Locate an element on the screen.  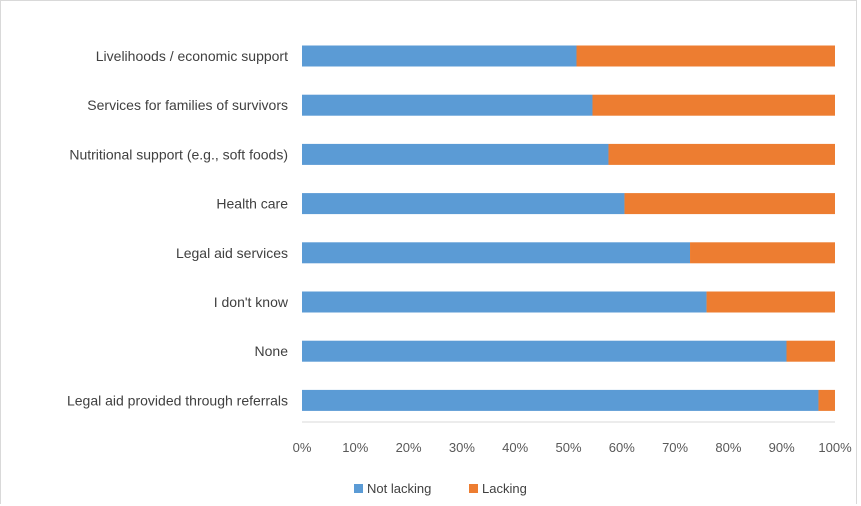
legend-label: Not lacking is located at coordinates (399, 488).